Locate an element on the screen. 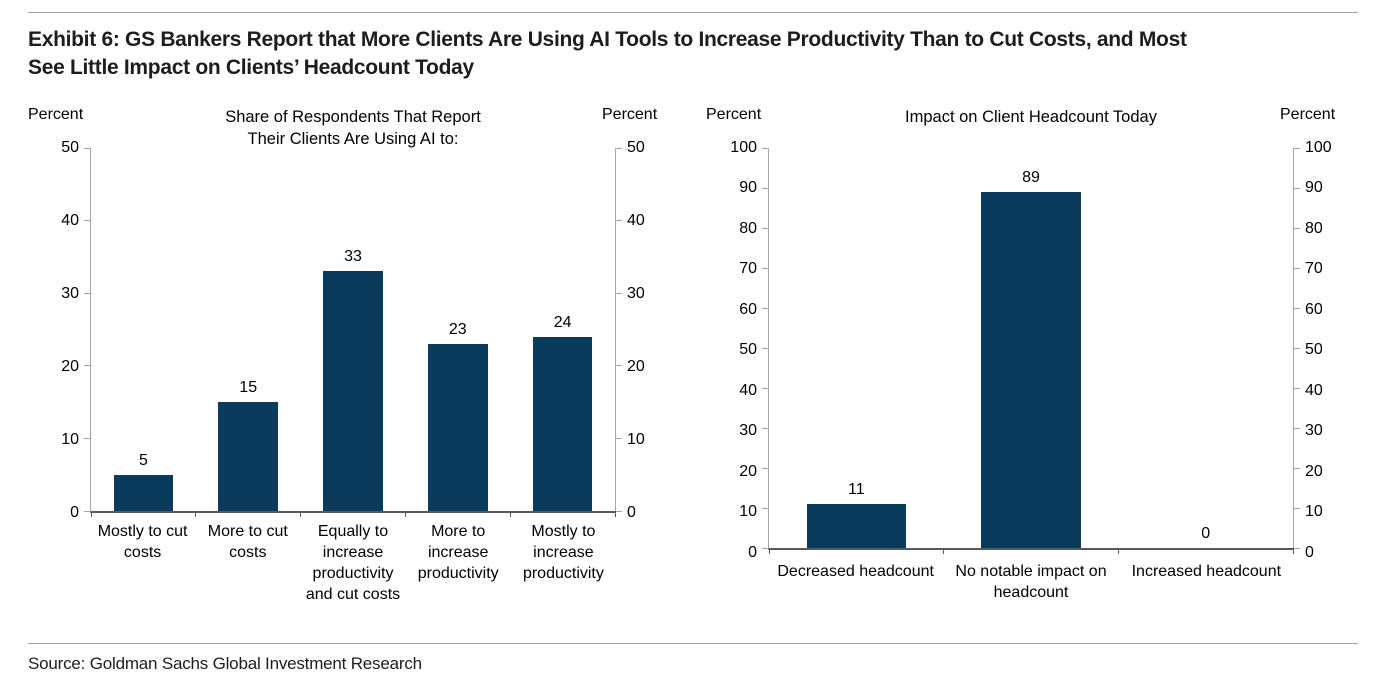  bar-group: 5 is located at coordinates (143, 329).